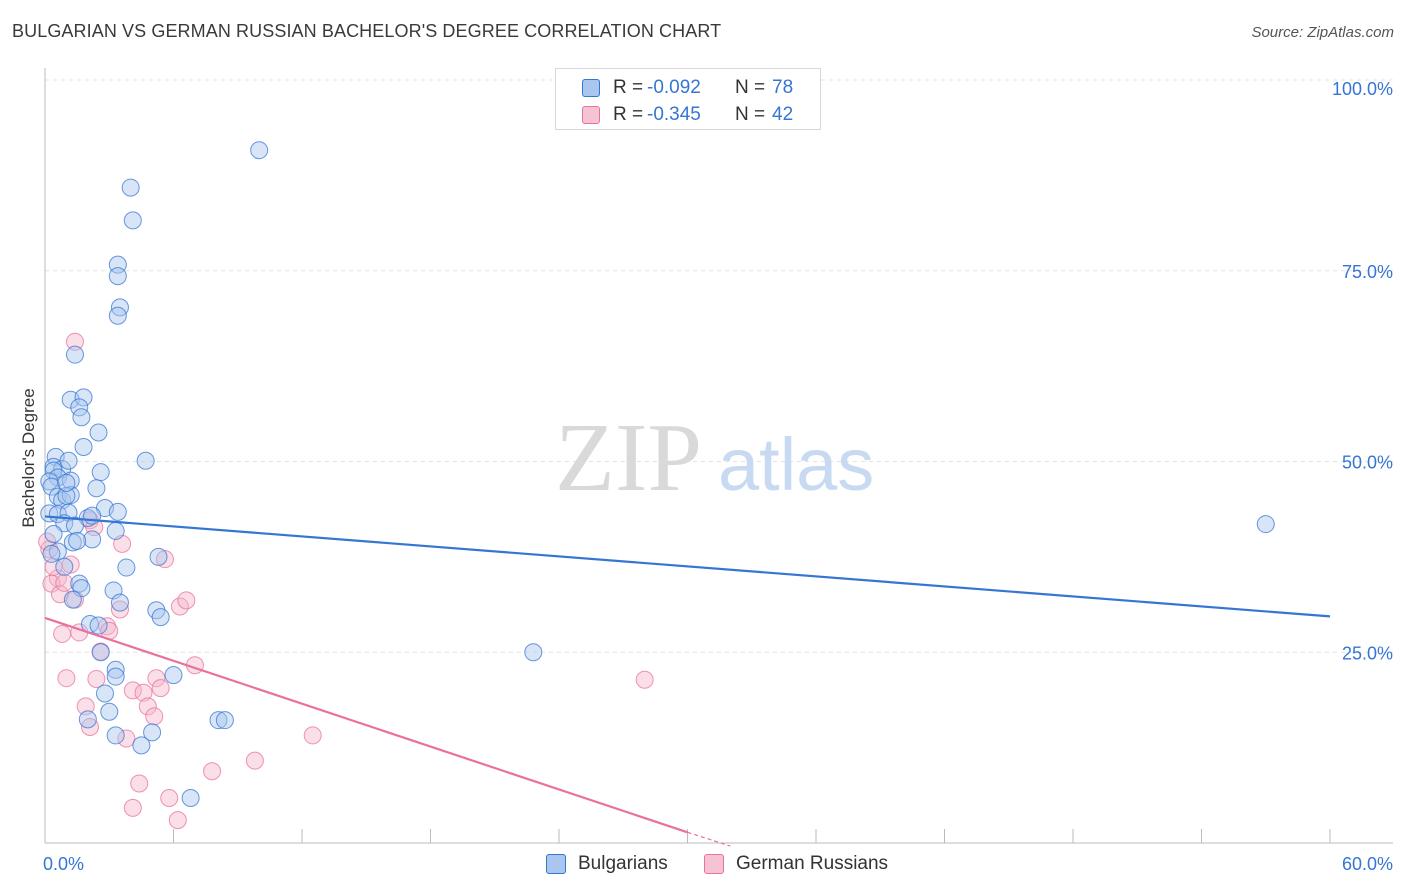  What do you see at coordinates (591, 115) in the screenshot?
I see `legend-swatch-pink` at bounding box center [591, 115].